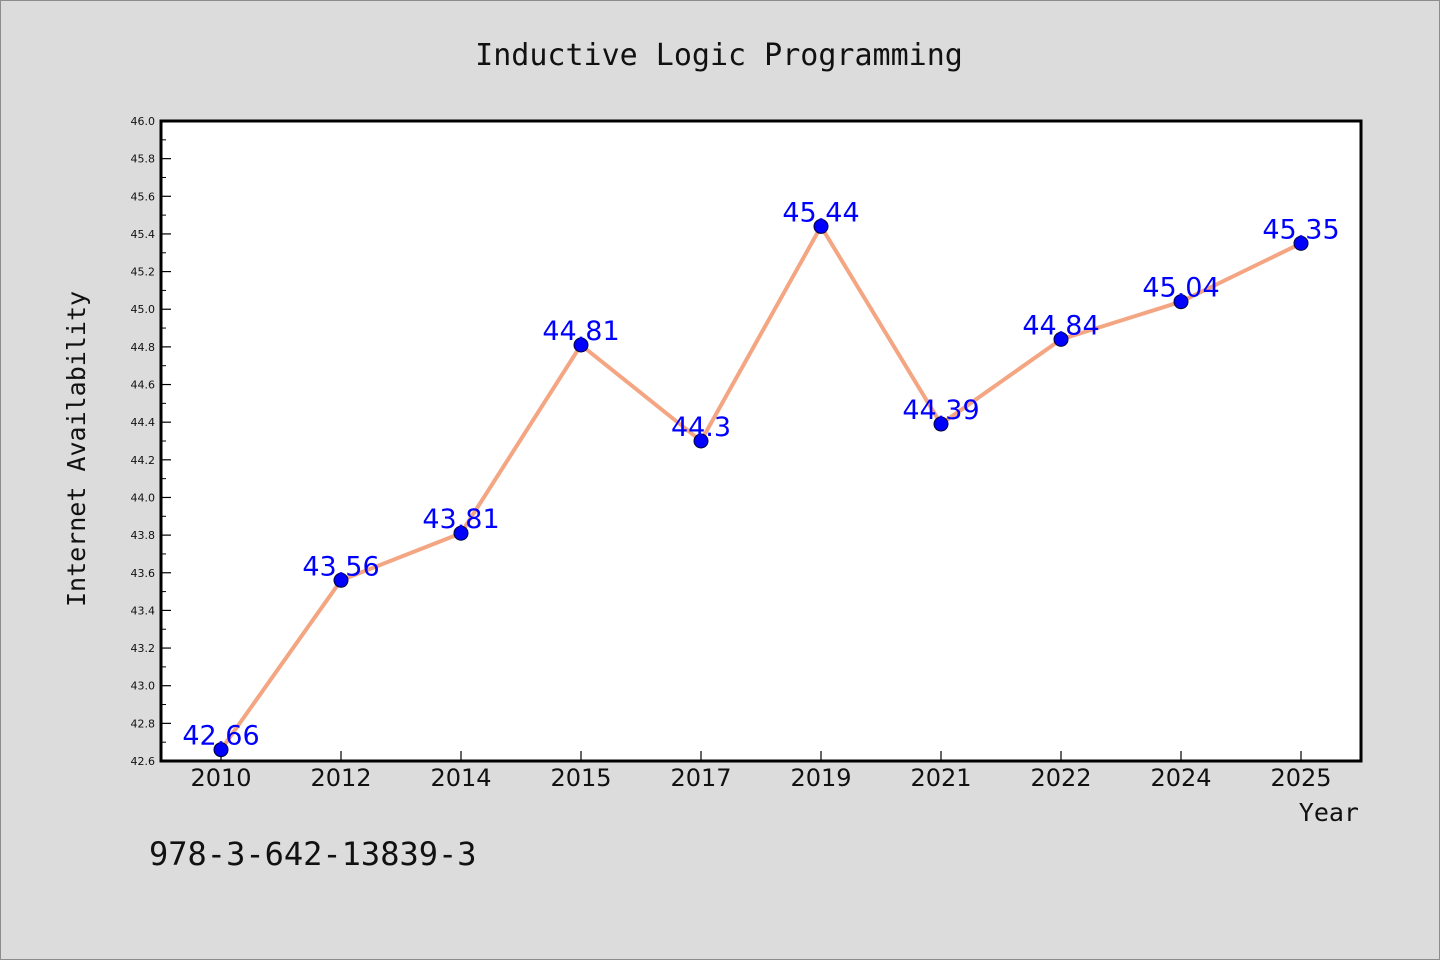  What do you see at coordinates (143, 196) in the screenshot?
I see `y-tick-label: 45.6` at bounding box center [143, 196].